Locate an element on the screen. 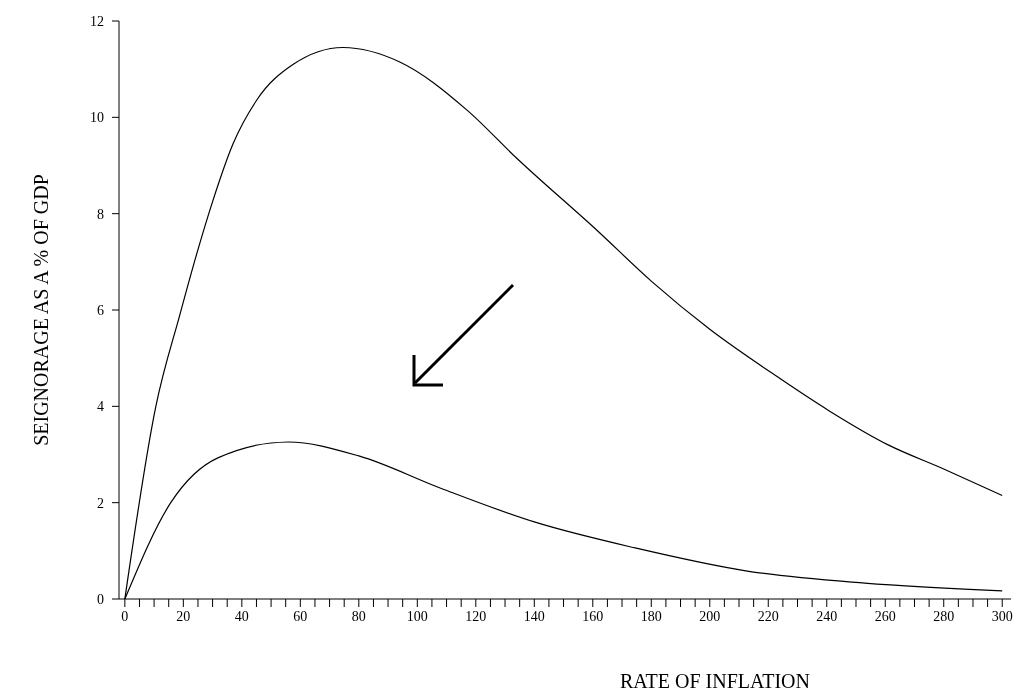  x-tick-label: 60 is located at coordinates (300, 616).